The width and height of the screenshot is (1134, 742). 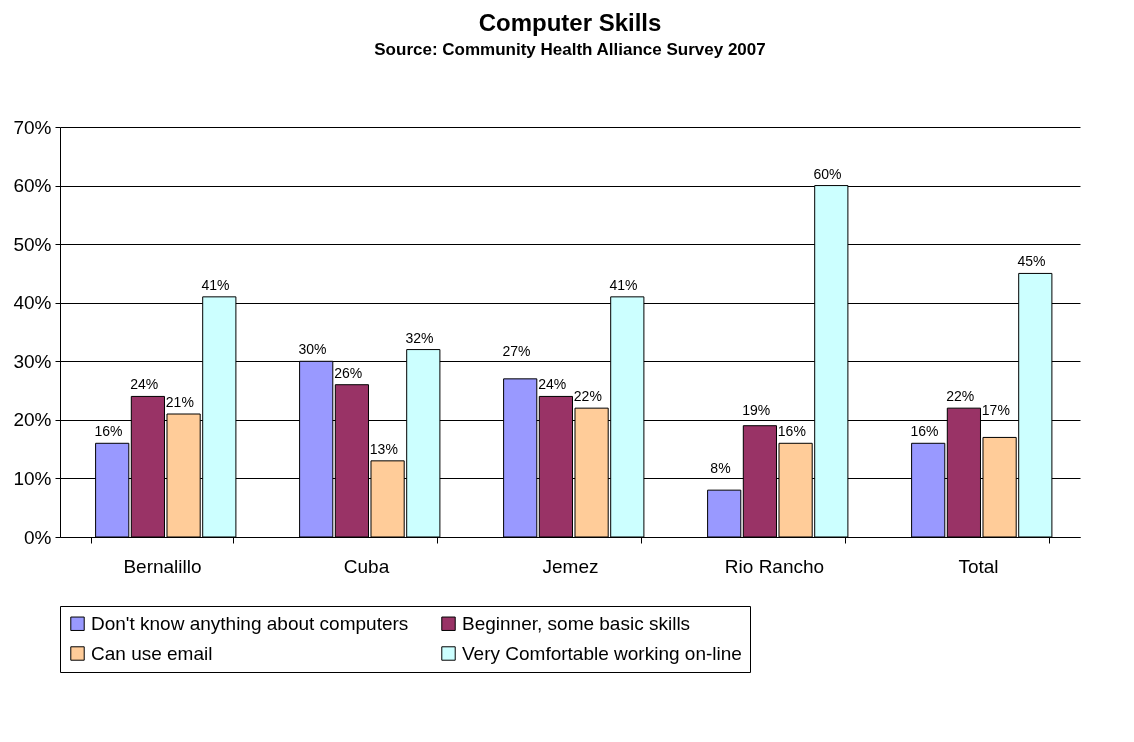 I want to click on y-tick-label: 30%, so click(x=32, y=361).